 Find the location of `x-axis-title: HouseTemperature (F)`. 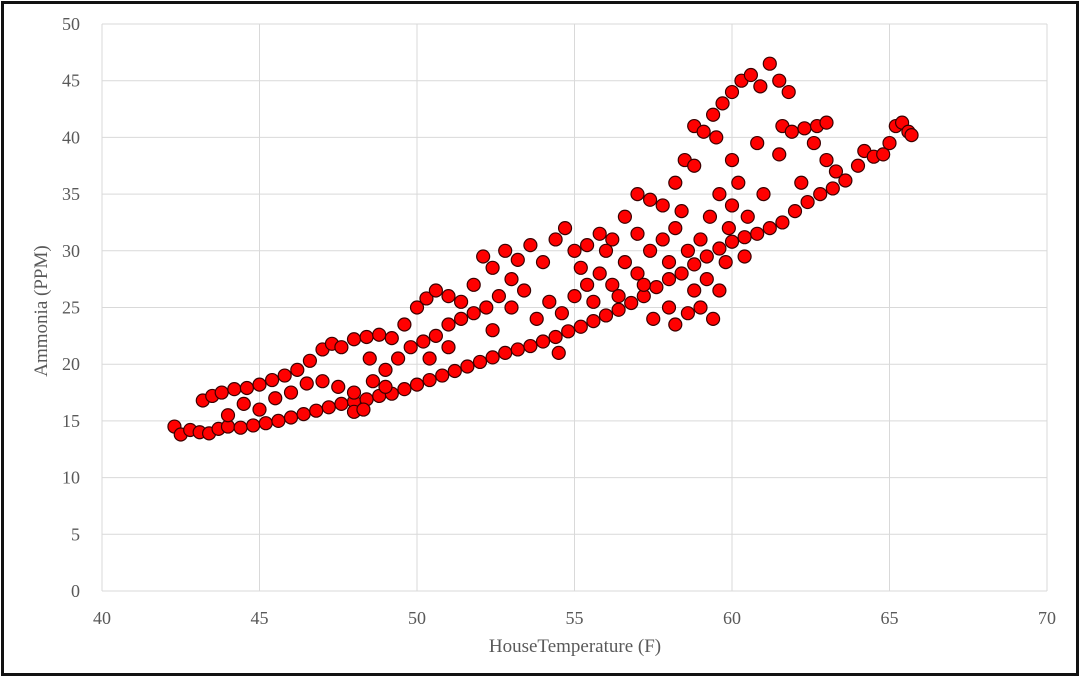

x-axis-title: HouseTemperature (F) is located at coordinates (575, 646).